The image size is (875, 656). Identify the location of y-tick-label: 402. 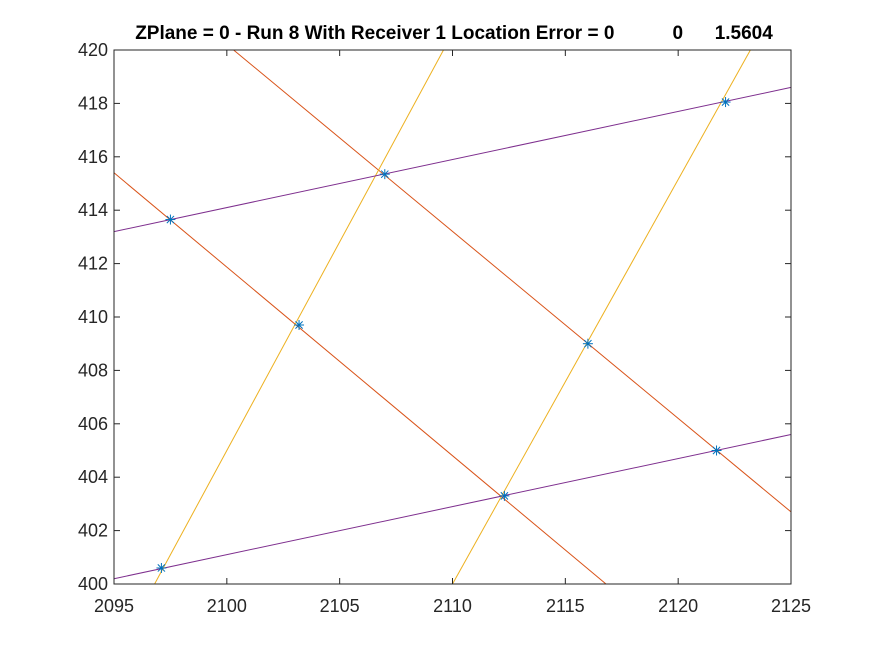
(93, 531).